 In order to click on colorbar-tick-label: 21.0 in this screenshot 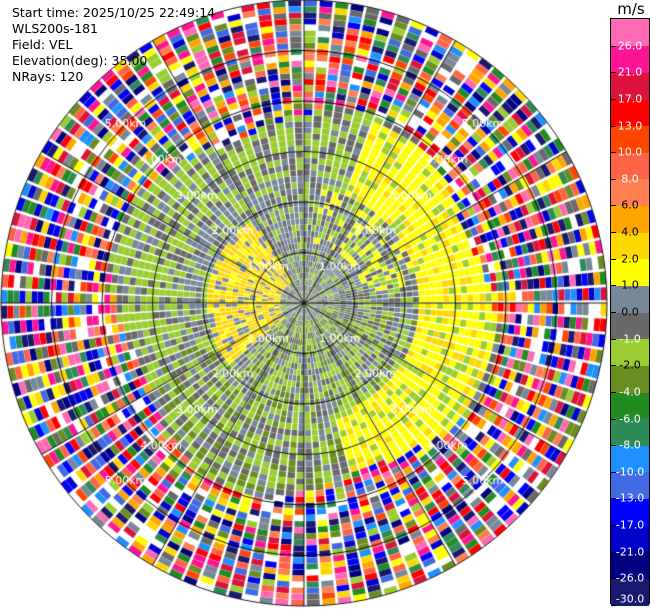, I will do `click(630, 72)`.